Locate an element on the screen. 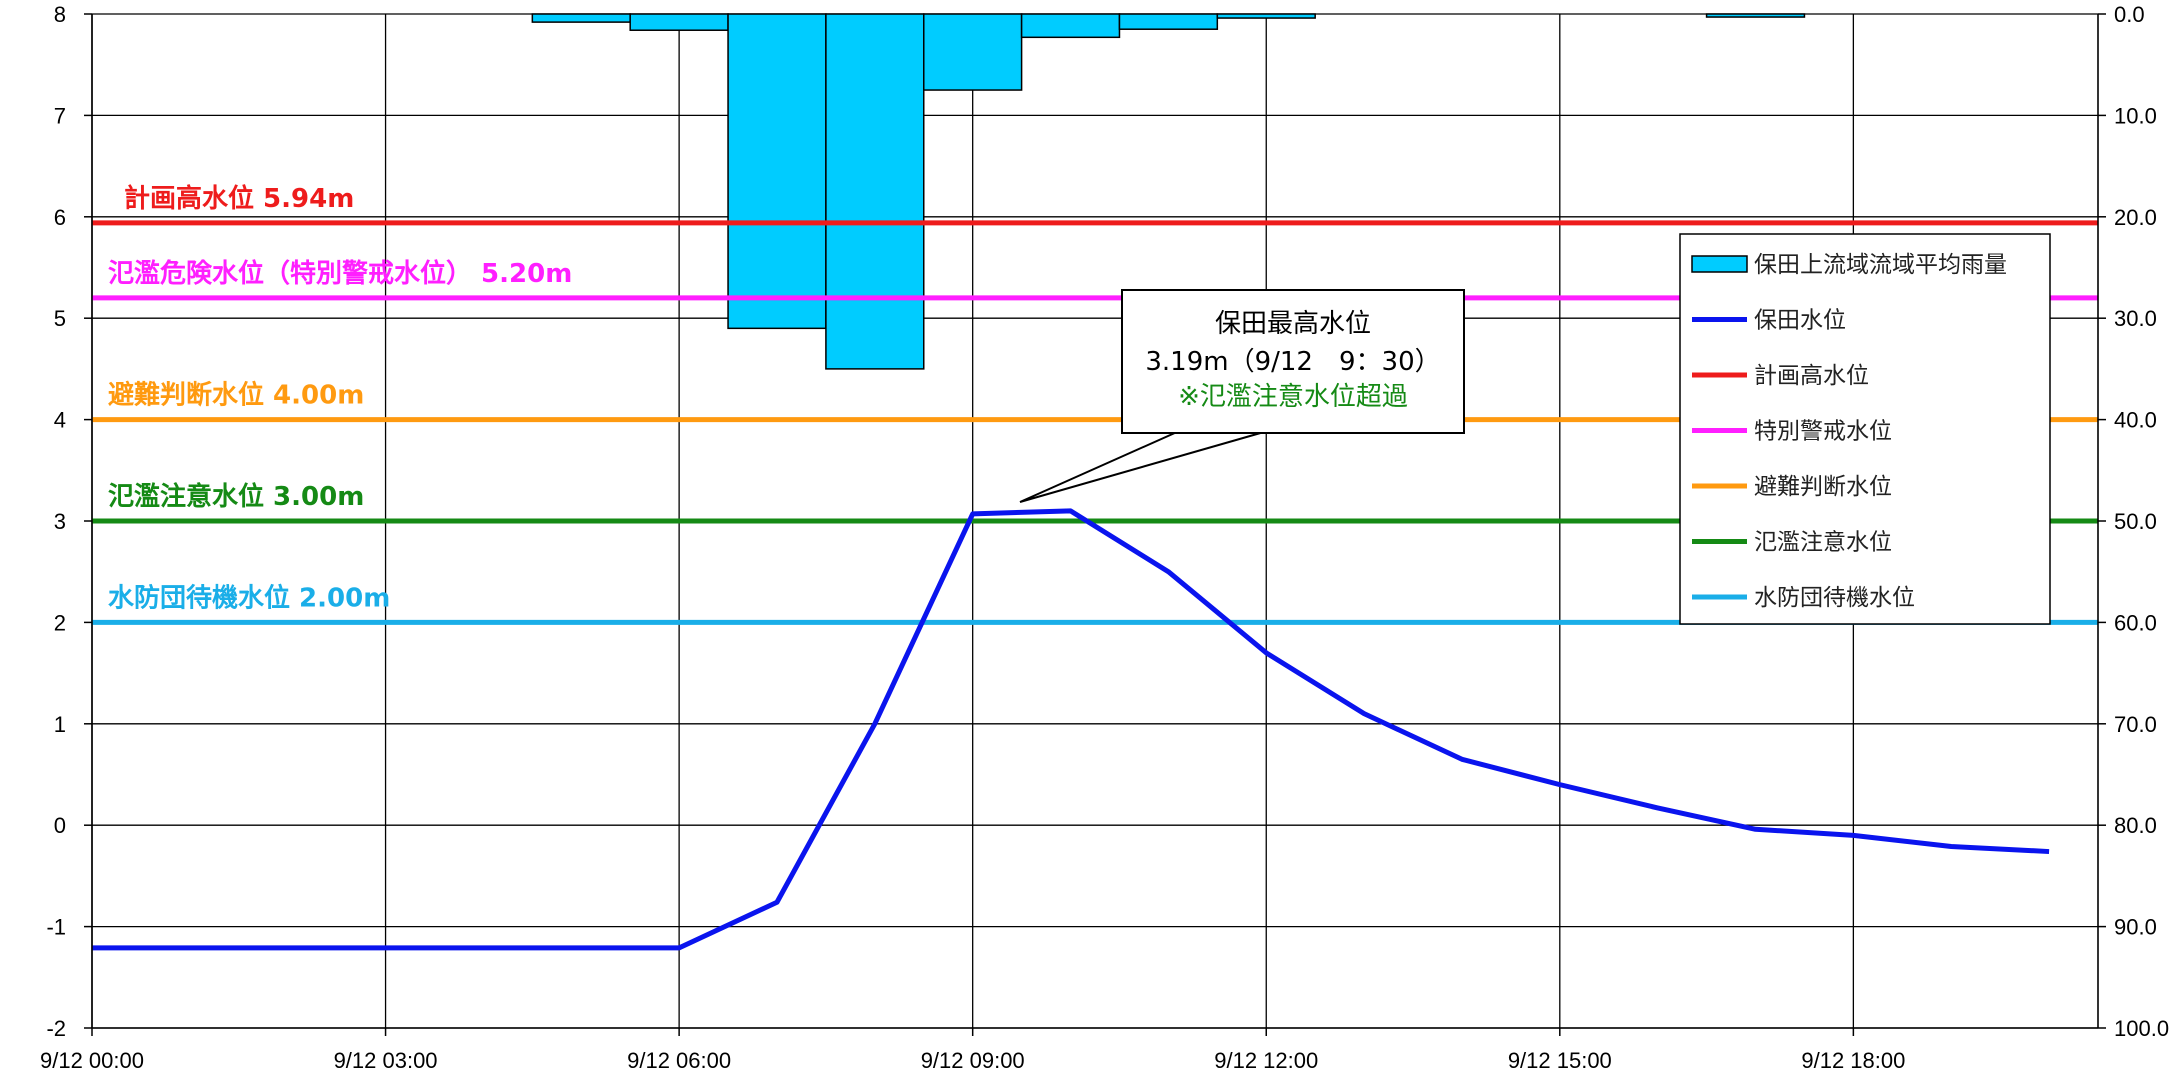  threshold-label-caution: 氾濫注意水位 3.00m is located at coordinates (236, 496).